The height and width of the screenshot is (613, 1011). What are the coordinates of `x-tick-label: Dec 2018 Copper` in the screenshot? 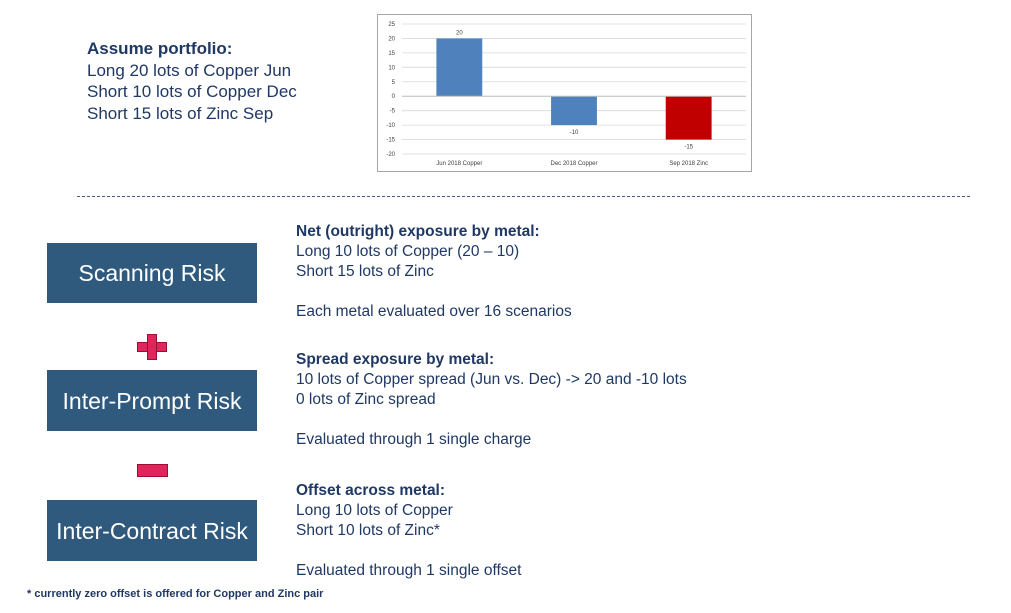 It's located at (573, 164).